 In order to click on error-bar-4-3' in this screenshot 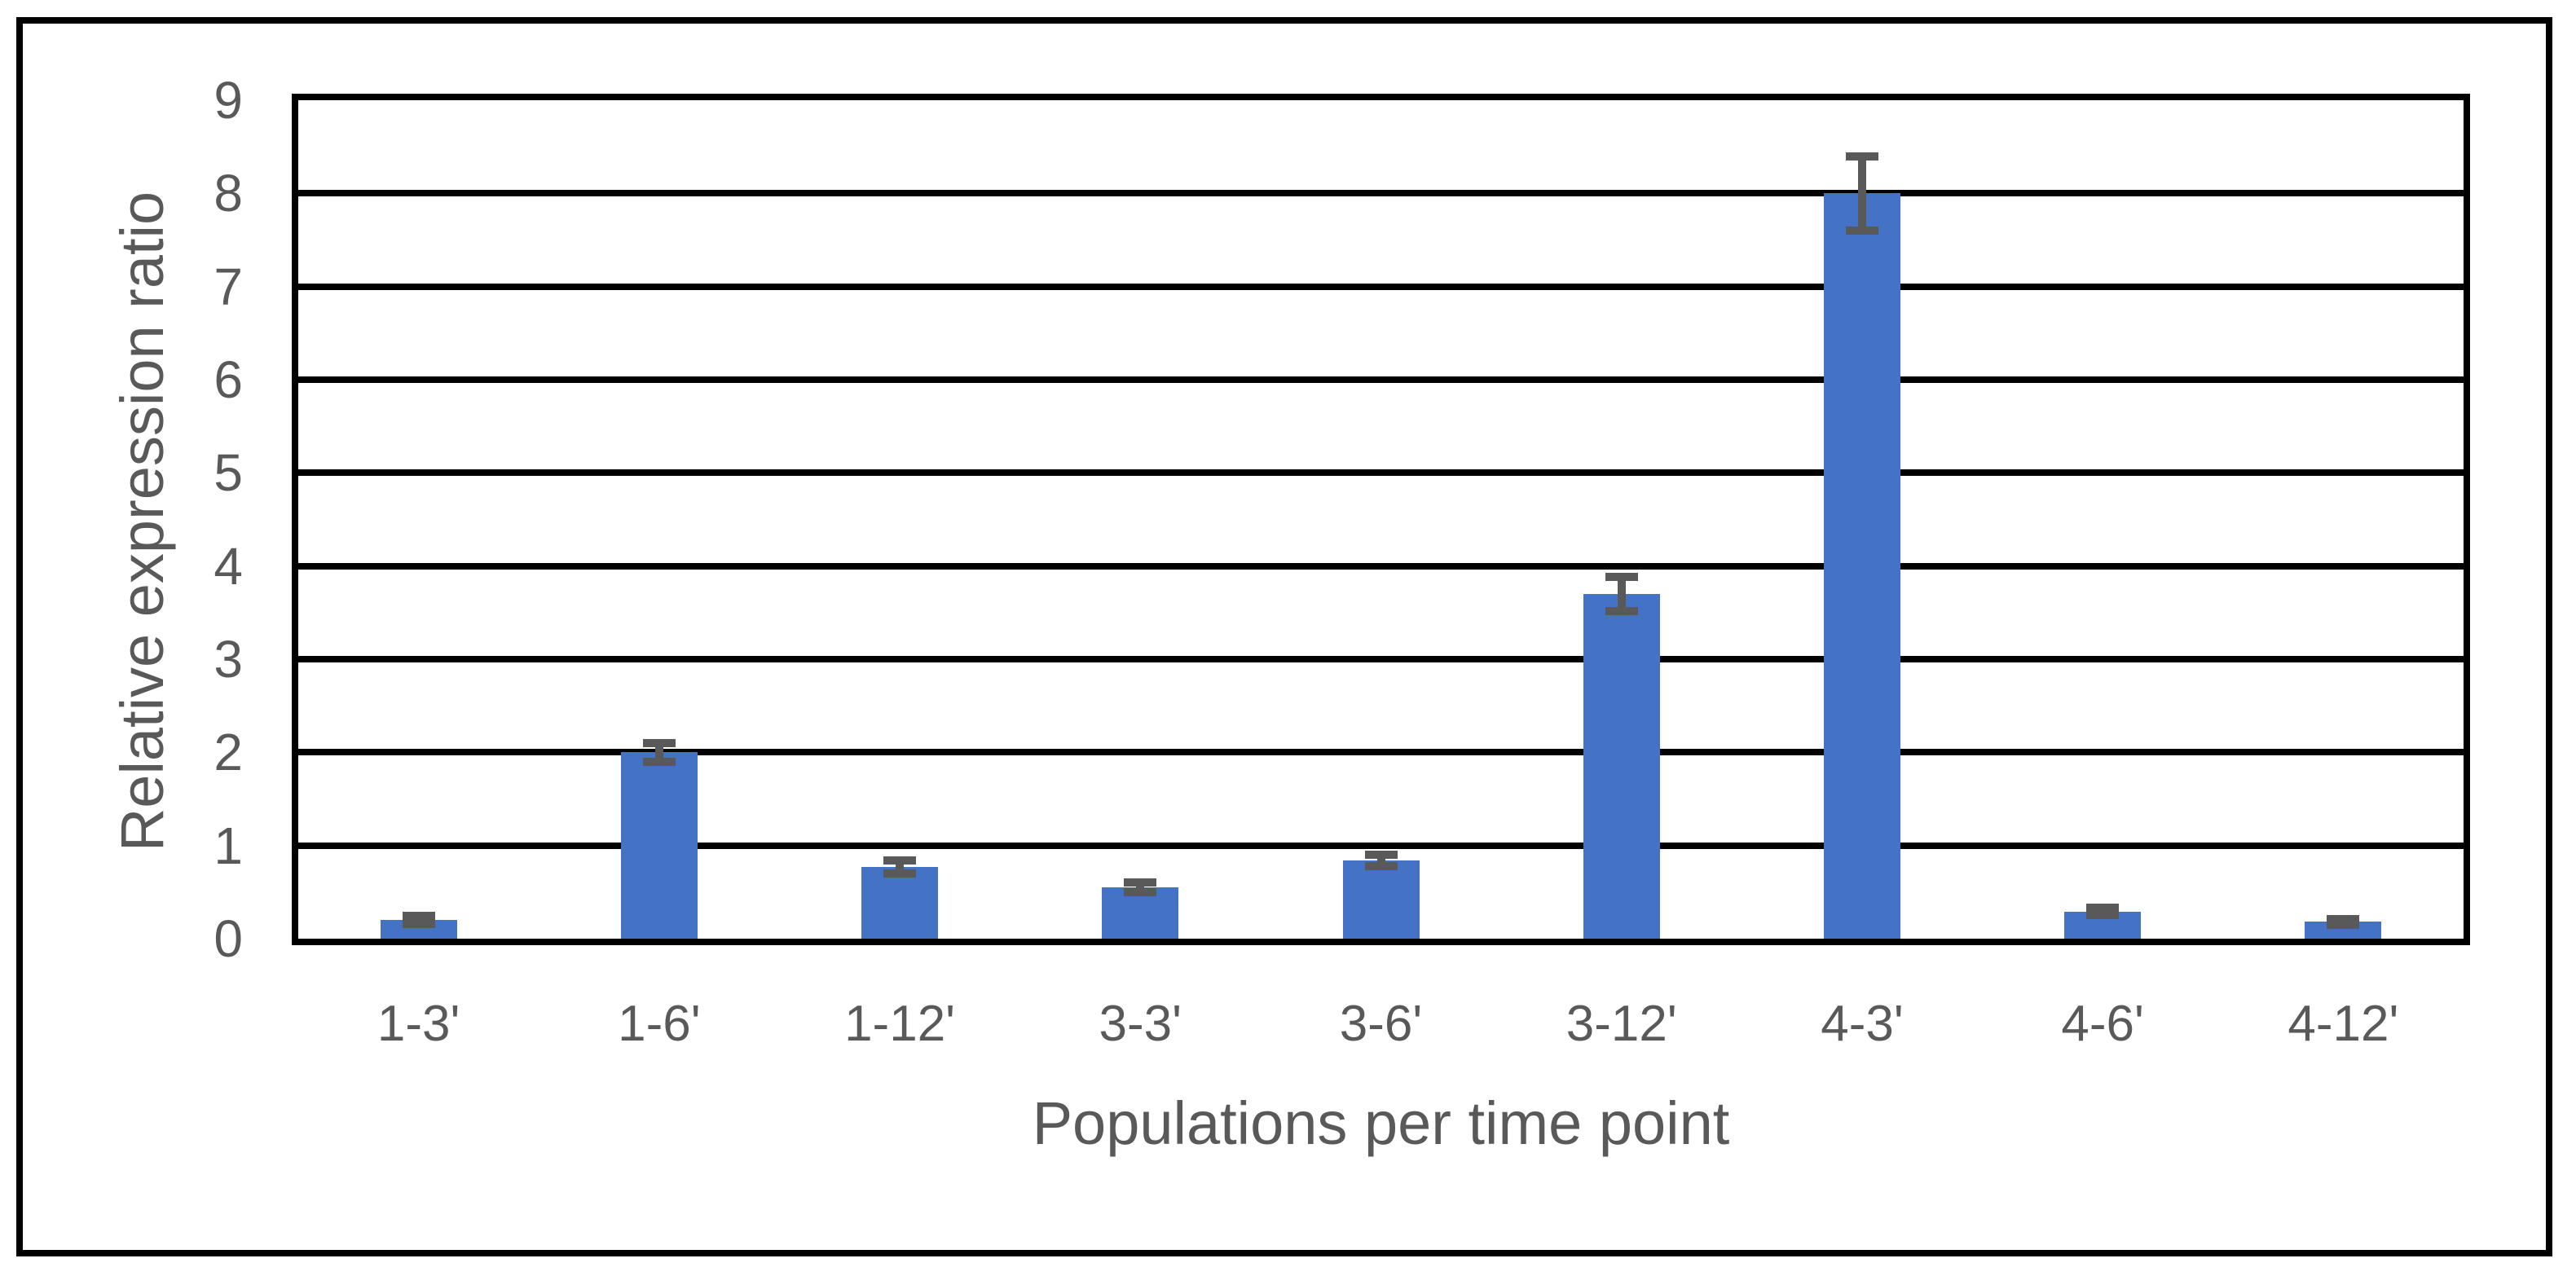, I will do `click(1862, 193)`.